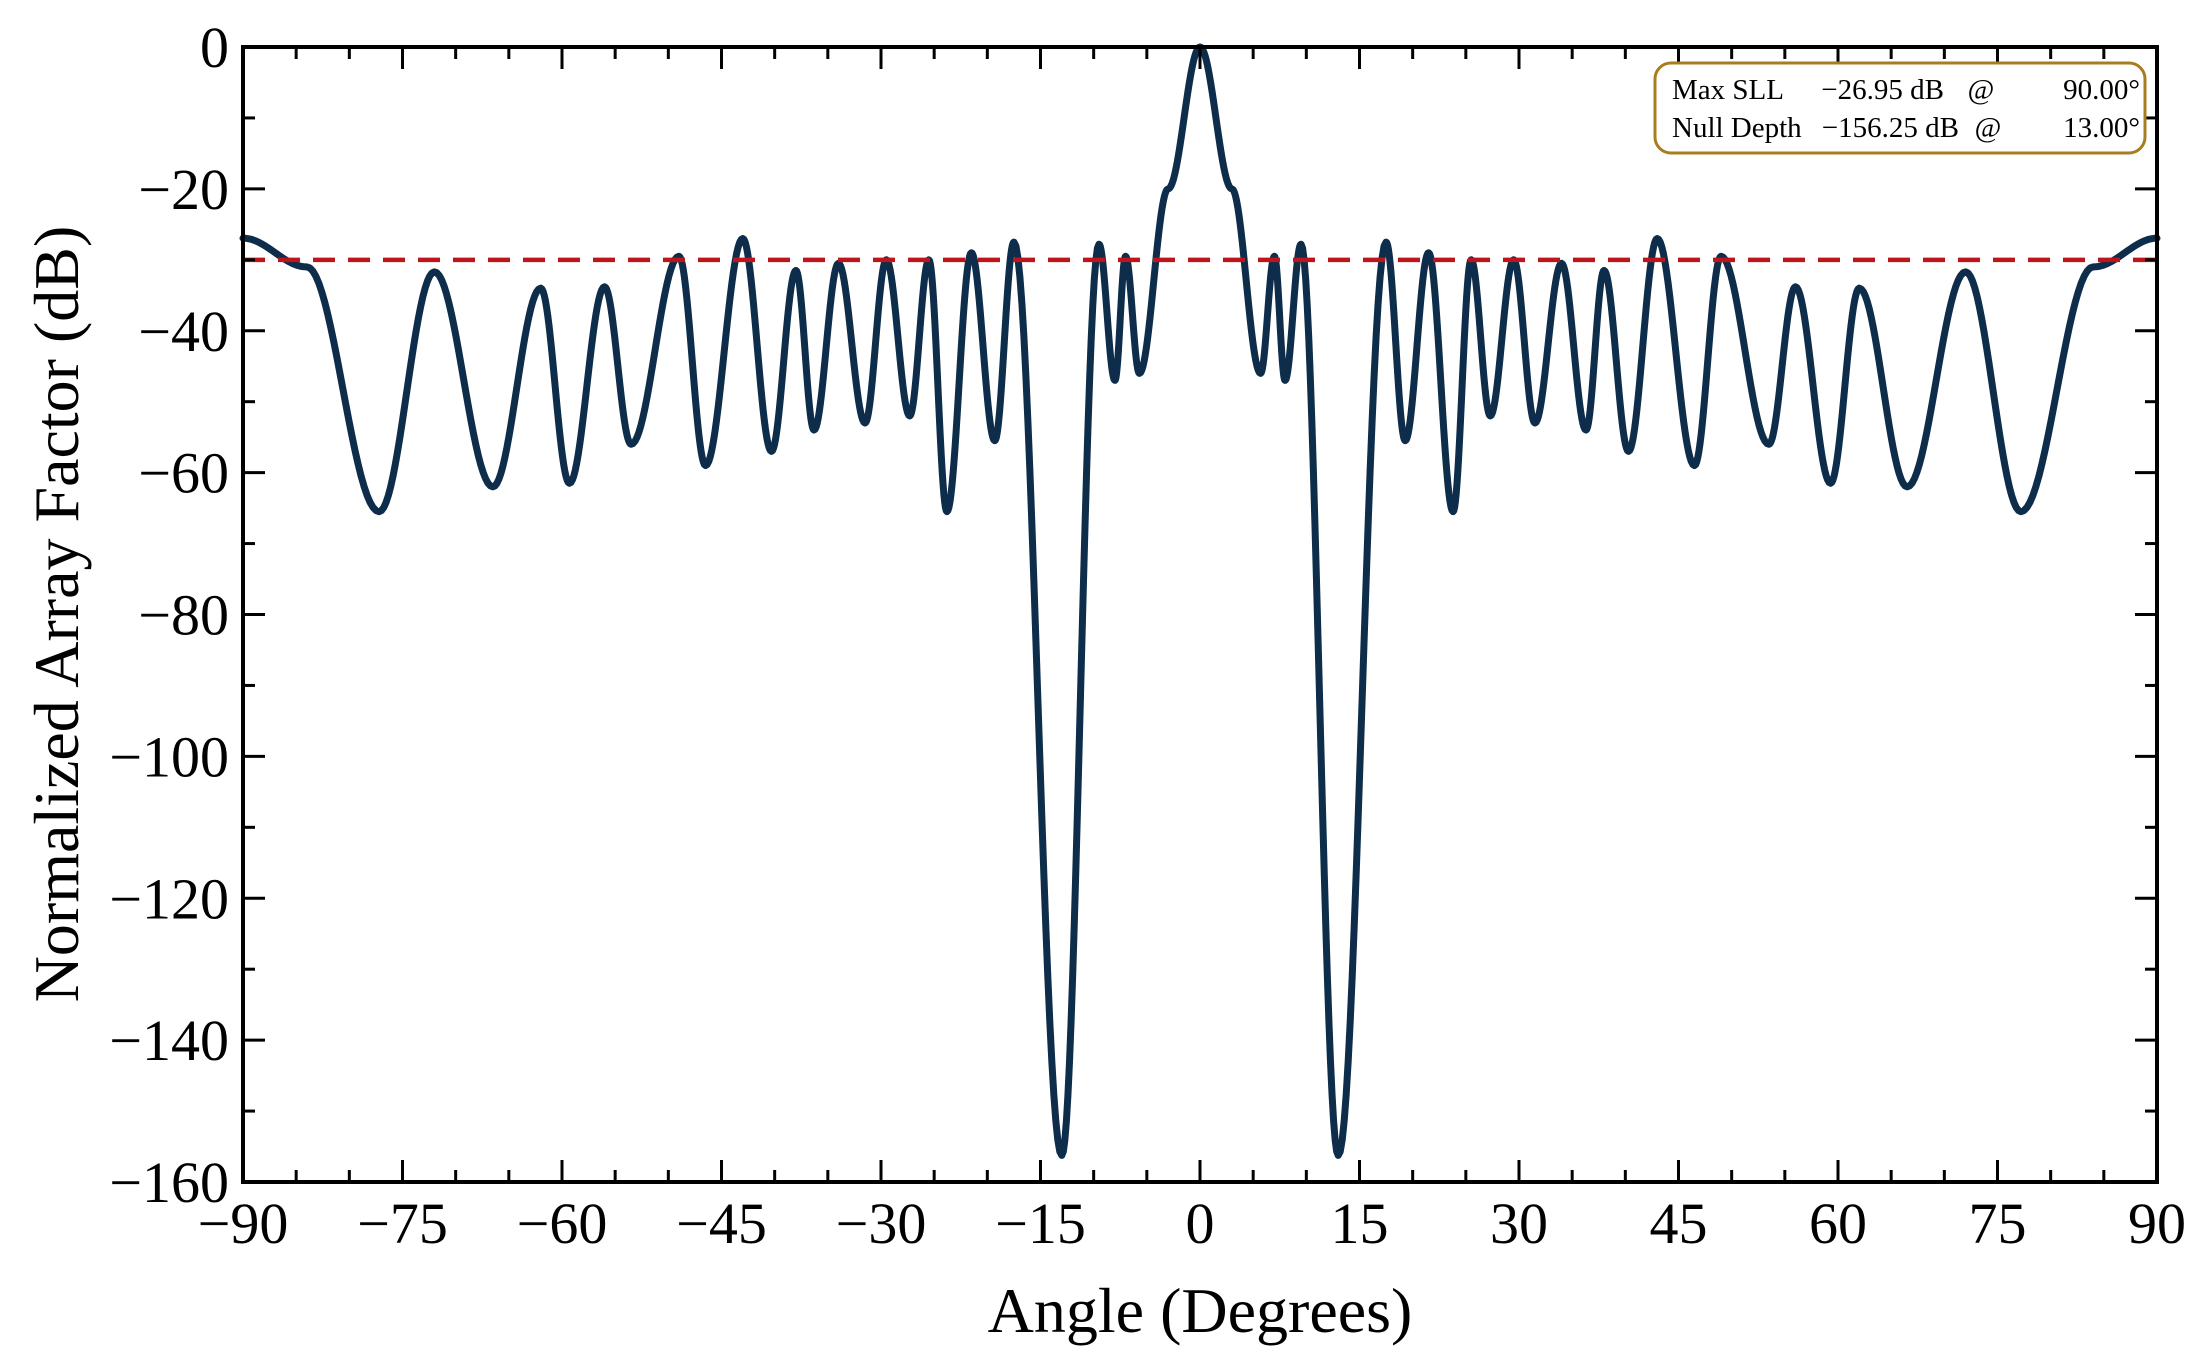 The height and width of the screenshot is (1361, 2203). I want to click on x-tick-label: −15, so click(1040, 1223).